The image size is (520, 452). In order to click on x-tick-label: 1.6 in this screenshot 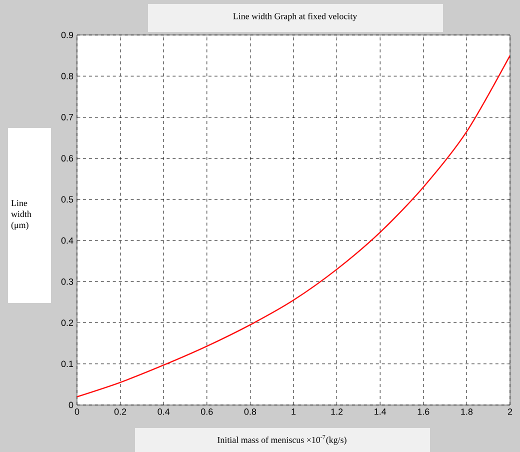, I will do `click(424, 411)`.